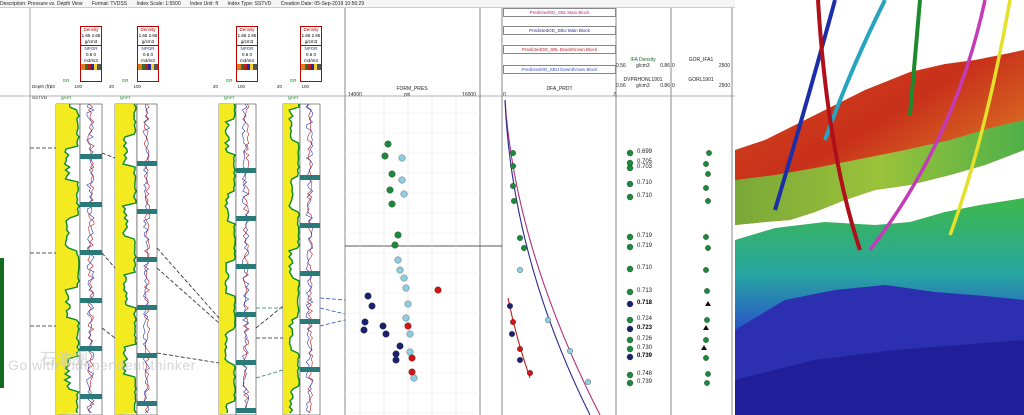 The image size is (1024, 415). What do you see at coordinates (645, 348) in the screenshot?
I see `density-value: 0.730` at bounding box center [645, 348].